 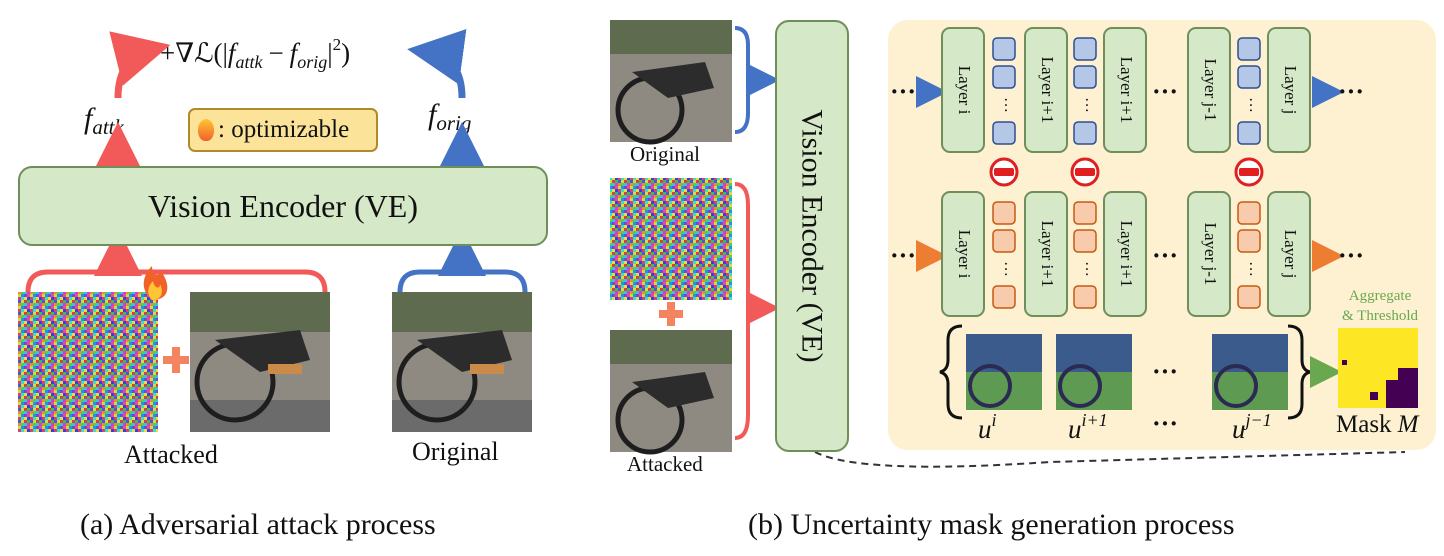 I want to click on left-curly-brace, so click(x=951, y=372).